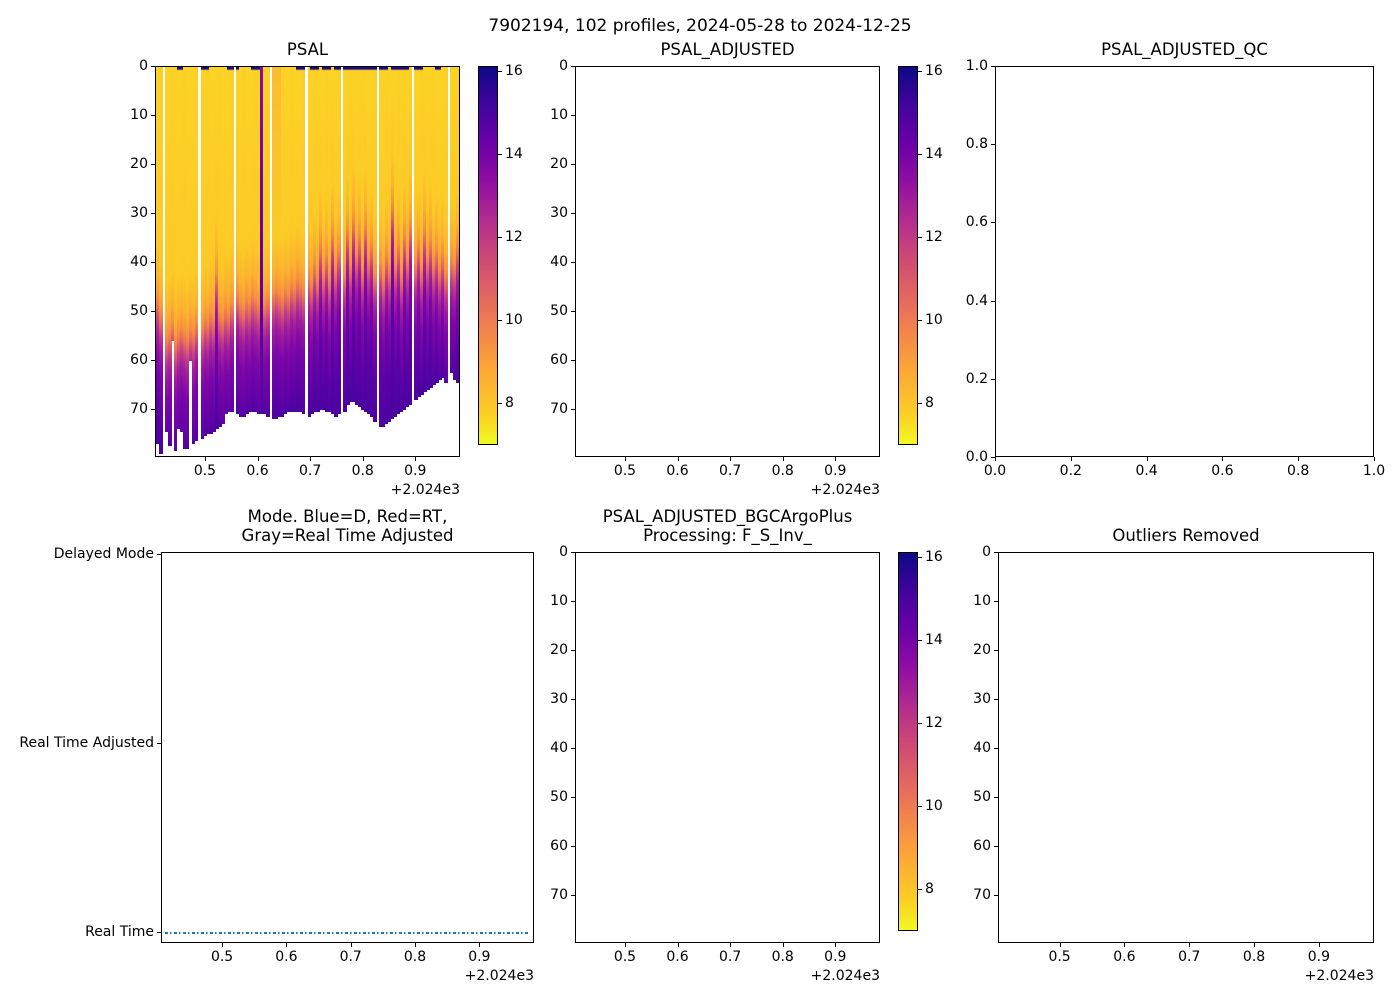 This screenshot has width=1400, height=1000. Describe the element at coordinates (1186, 535) in the screenshot. I see `plot-title: Outliers Removed` at that location.